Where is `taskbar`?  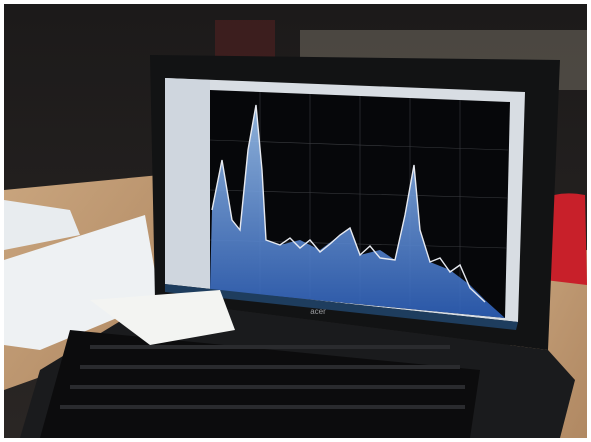 taskbar is located at coordinates (341, 307).